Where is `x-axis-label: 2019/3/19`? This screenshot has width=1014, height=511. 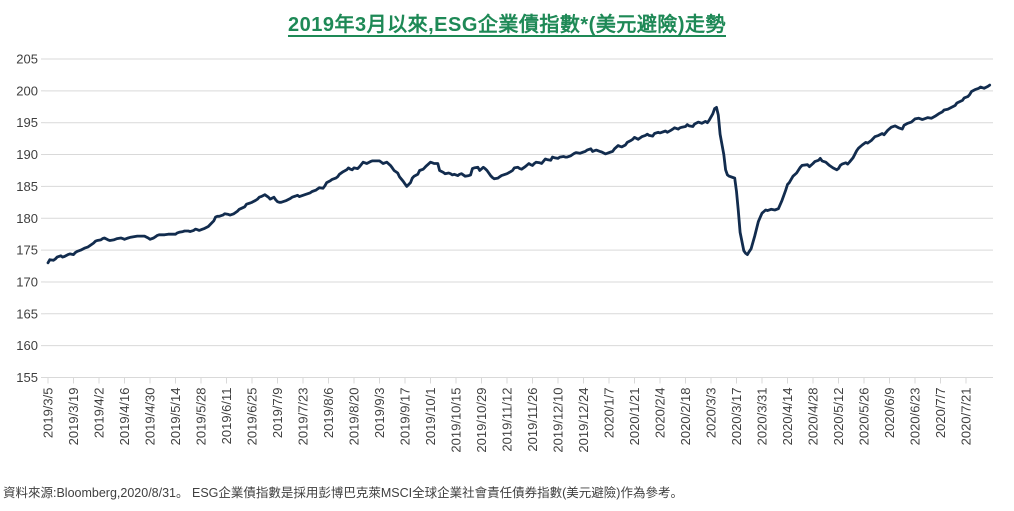
x-axis-label: 2019/3/19 is located at coordinates (73, 417).